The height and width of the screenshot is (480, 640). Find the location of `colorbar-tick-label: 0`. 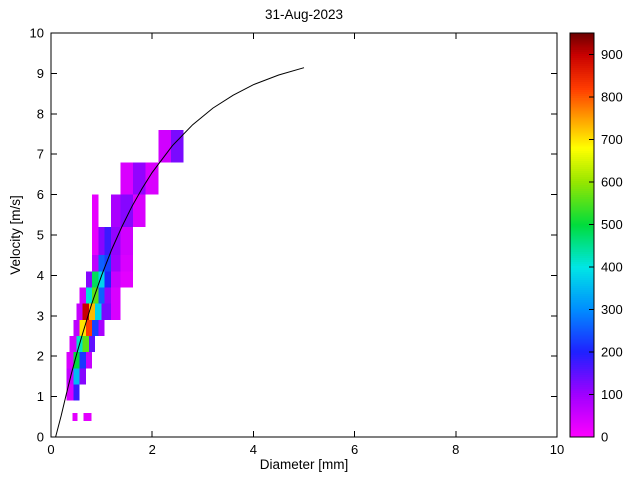

colorbar-tick-label: 0 is located at coordinates (604, 437).